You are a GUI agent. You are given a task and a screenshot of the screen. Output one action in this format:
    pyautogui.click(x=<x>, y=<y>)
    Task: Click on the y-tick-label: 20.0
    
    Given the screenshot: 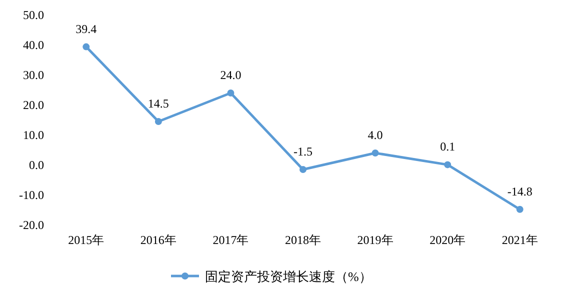 What is the action you would take?
    pyautogui.click(x=33, y=105)
    